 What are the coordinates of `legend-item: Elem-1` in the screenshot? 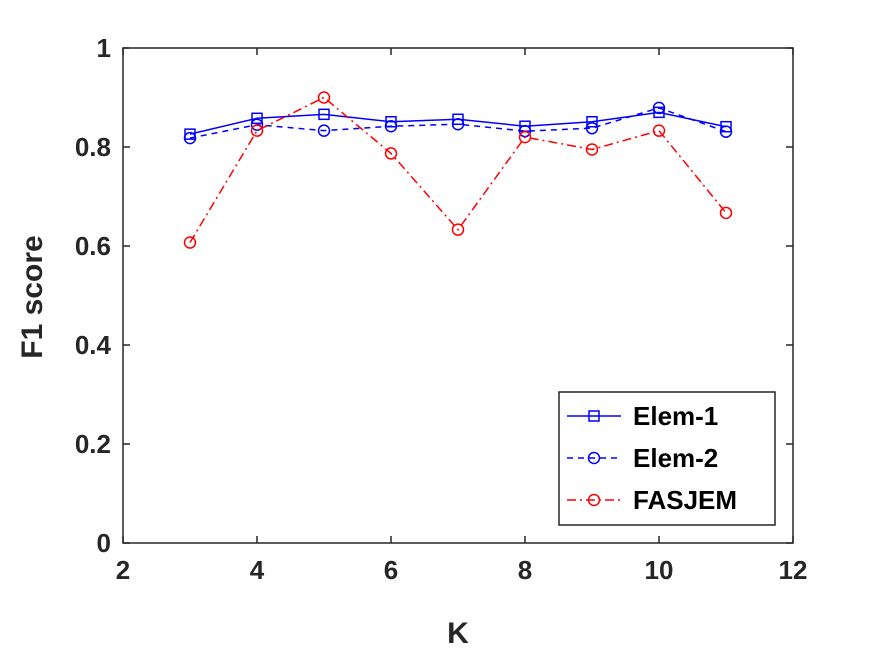 It's located at (642, 416).